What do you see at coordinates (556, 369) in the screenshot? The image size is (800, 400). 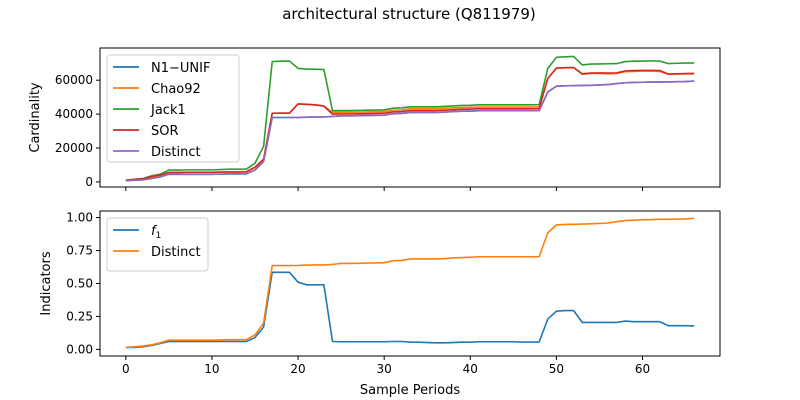 I see `x-tick-label: 50` at bounding box center [556, 369].